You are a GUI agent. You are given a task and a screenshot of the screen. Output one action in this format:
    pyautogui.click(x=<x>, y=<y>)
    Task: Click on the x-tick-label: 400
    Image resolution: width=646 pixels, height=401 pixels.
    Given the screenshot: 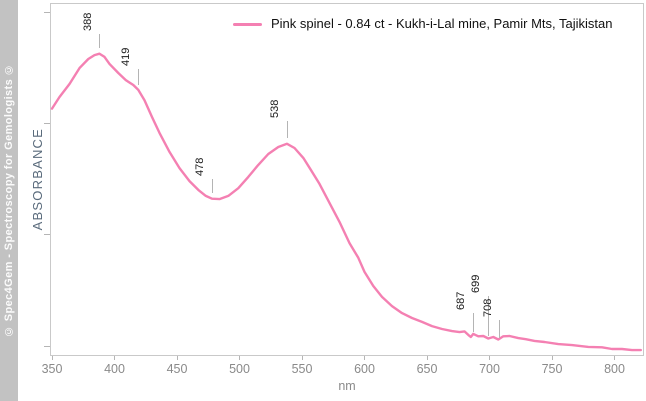 What is the action you would take?
    pyautogui.click(x=114, y=369)
    